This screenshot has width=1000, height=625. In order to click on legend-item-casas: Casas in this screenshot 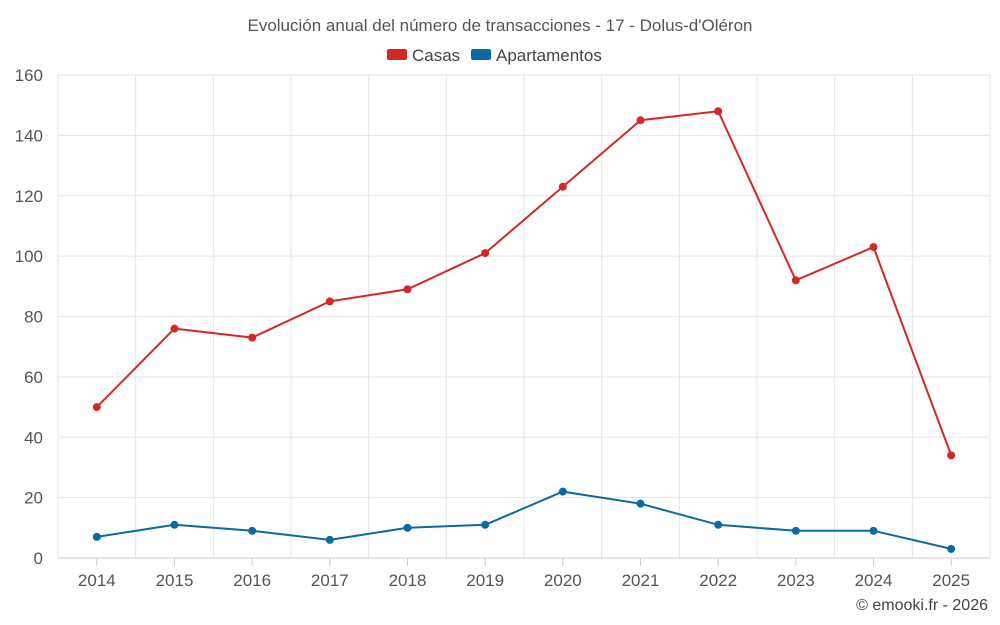, I will do `click(423, 55)`.